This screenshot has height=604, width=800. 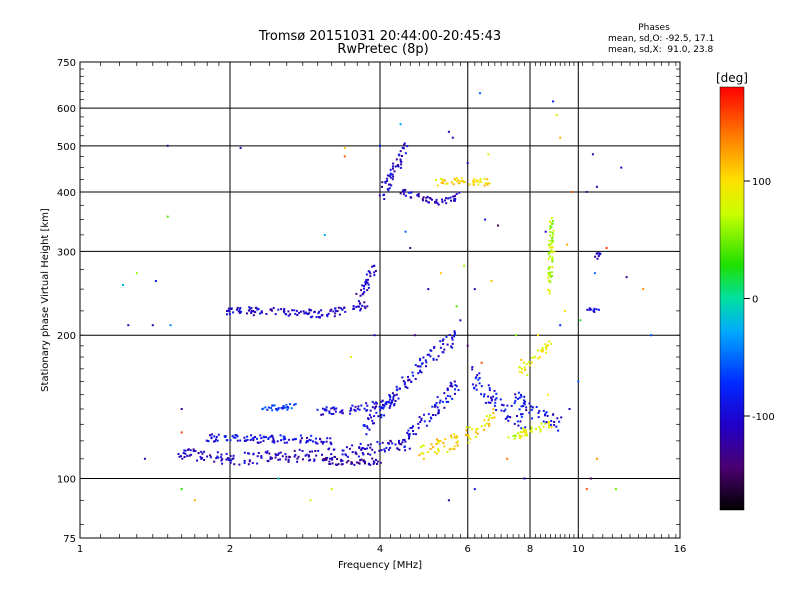 What do you see at coordinates (755, 300) in the screenshot?
I see `colorbar-tick-label: 0` at bounding box center [755, 300].